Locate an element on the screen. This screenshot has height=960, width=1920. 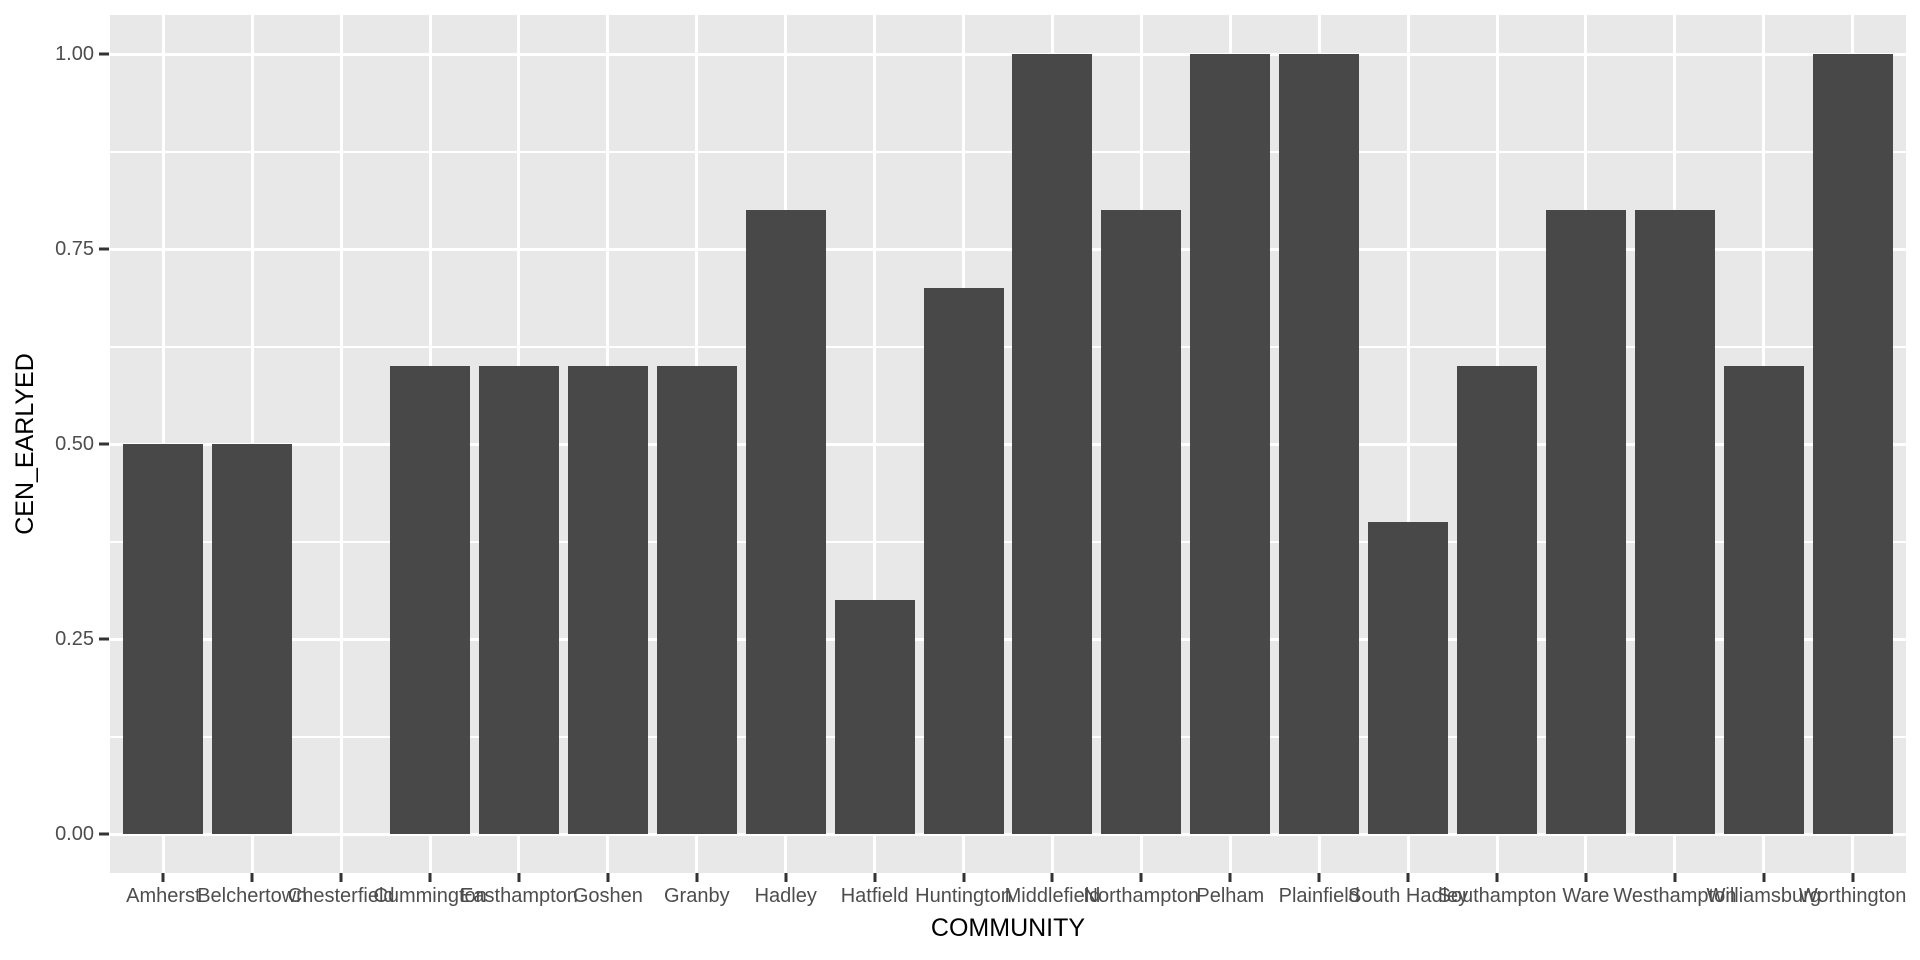
y-tick-label: 0.25 is located at coordinates (74, 639).